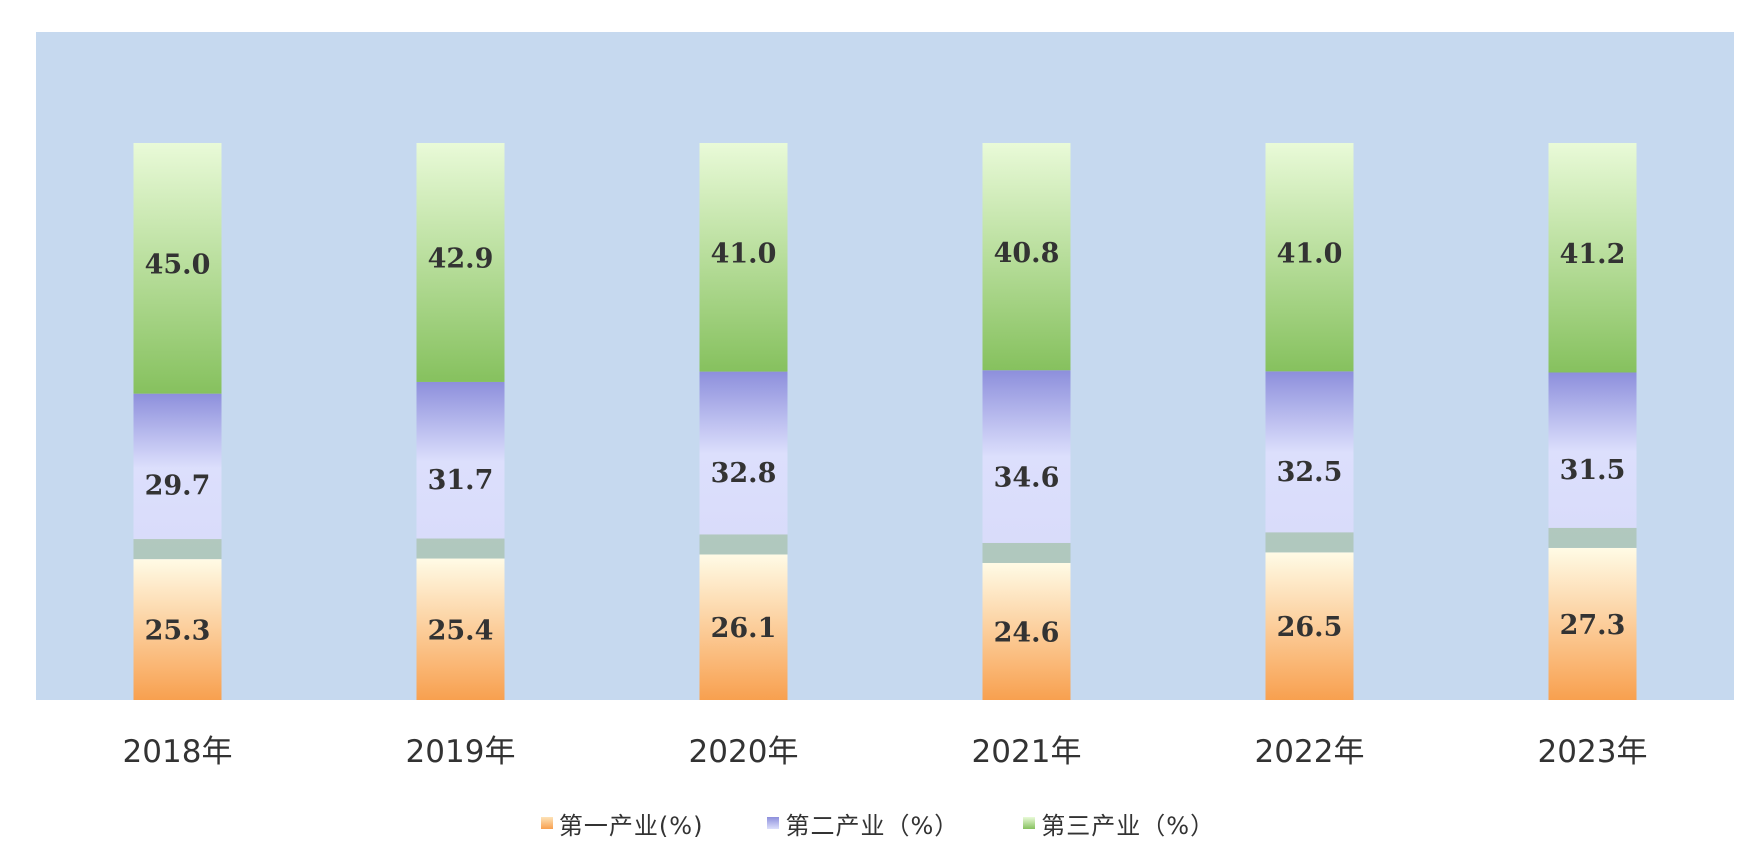 The width and height of the screenshot is (1756, 864). I want to click on data-label-tertiary-0: 45.0, so click(178, 264).